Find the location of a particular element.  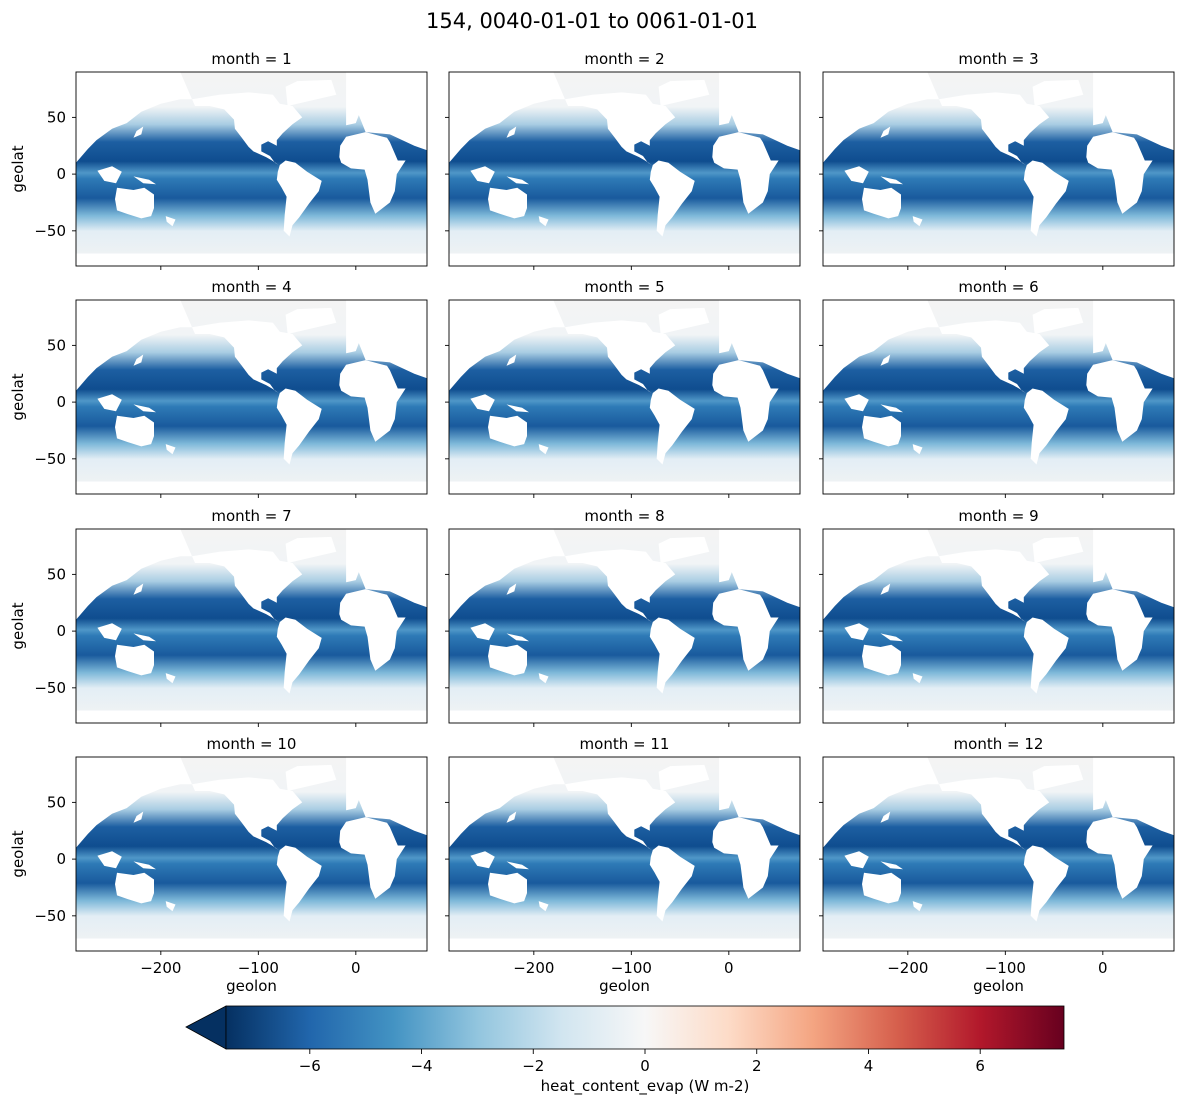

colorbar-gradient is located at coordinates (645, 1027).